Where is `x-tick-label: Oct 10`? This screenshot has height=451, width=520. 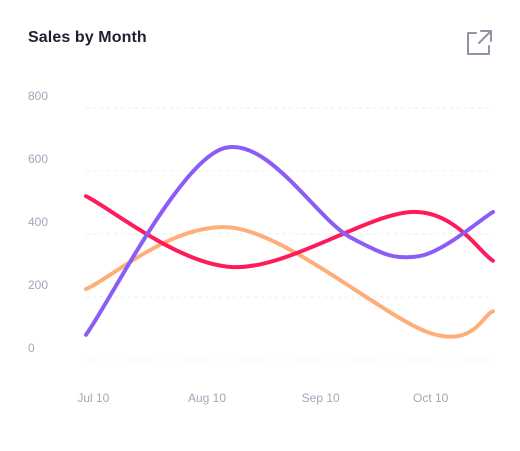 x-tick-label: Oct 10 is located at coordinates (431, 398).